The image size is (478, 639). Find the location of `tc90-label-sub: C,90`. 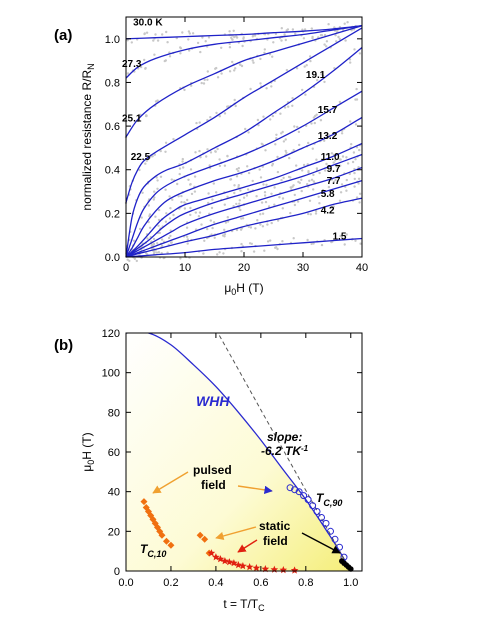

tc90-label-sub: C,90 is located at coordinates (332, 503).